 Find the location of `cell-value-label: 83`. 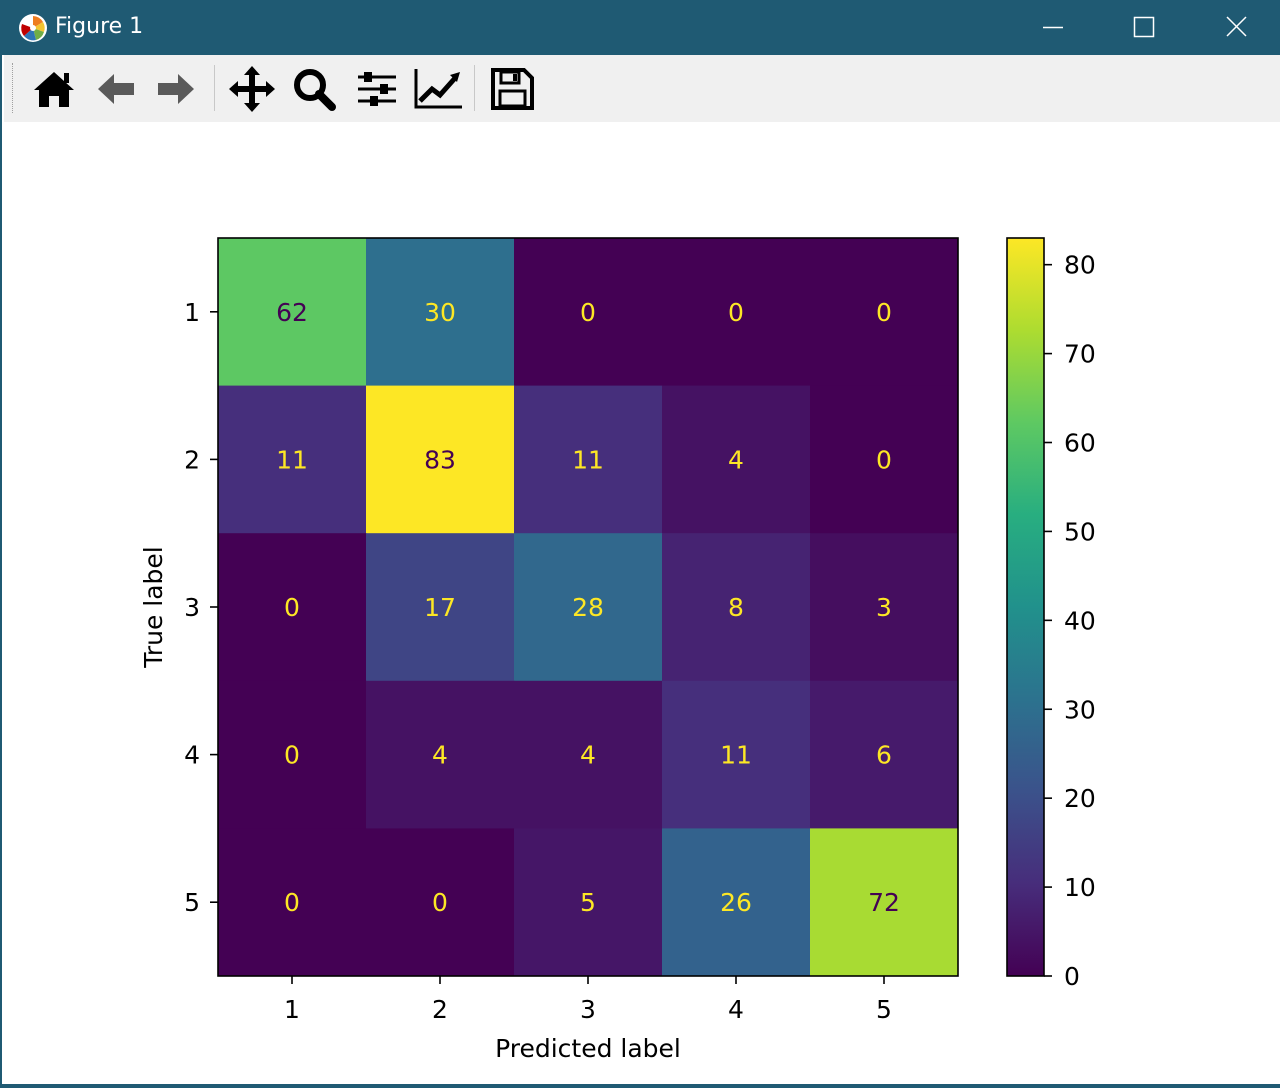

cell-value-label: 83 is located at coordinates (440, 459).